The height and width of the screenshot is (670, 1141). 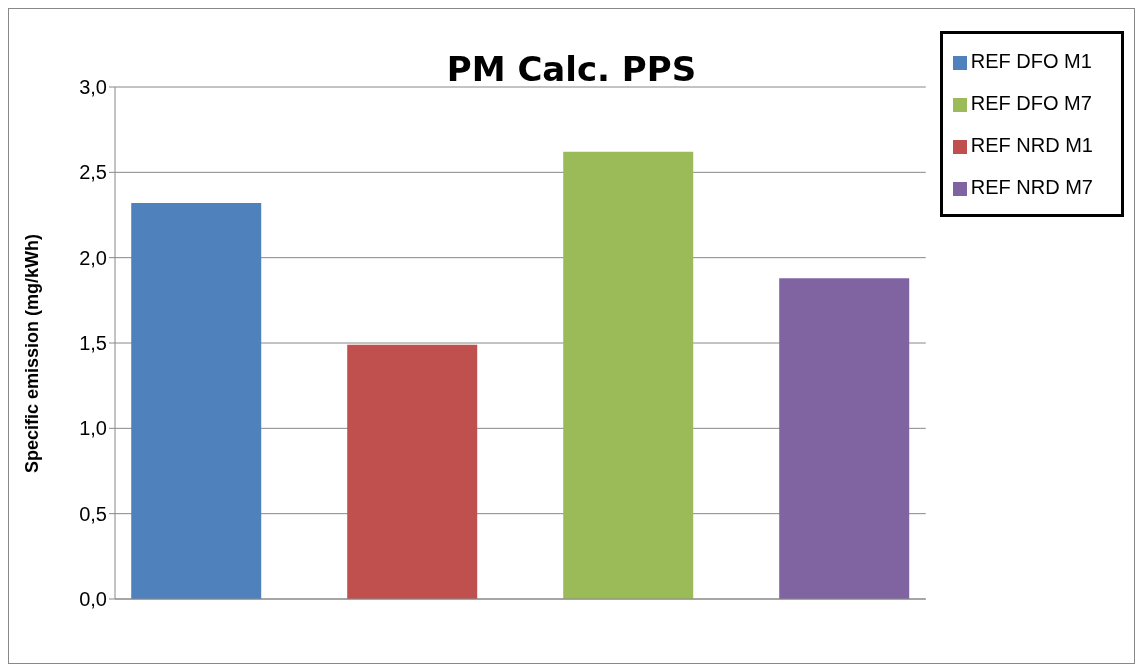 I want to click on legend-label: REF DFO M1, so click(x=1031, y=61).